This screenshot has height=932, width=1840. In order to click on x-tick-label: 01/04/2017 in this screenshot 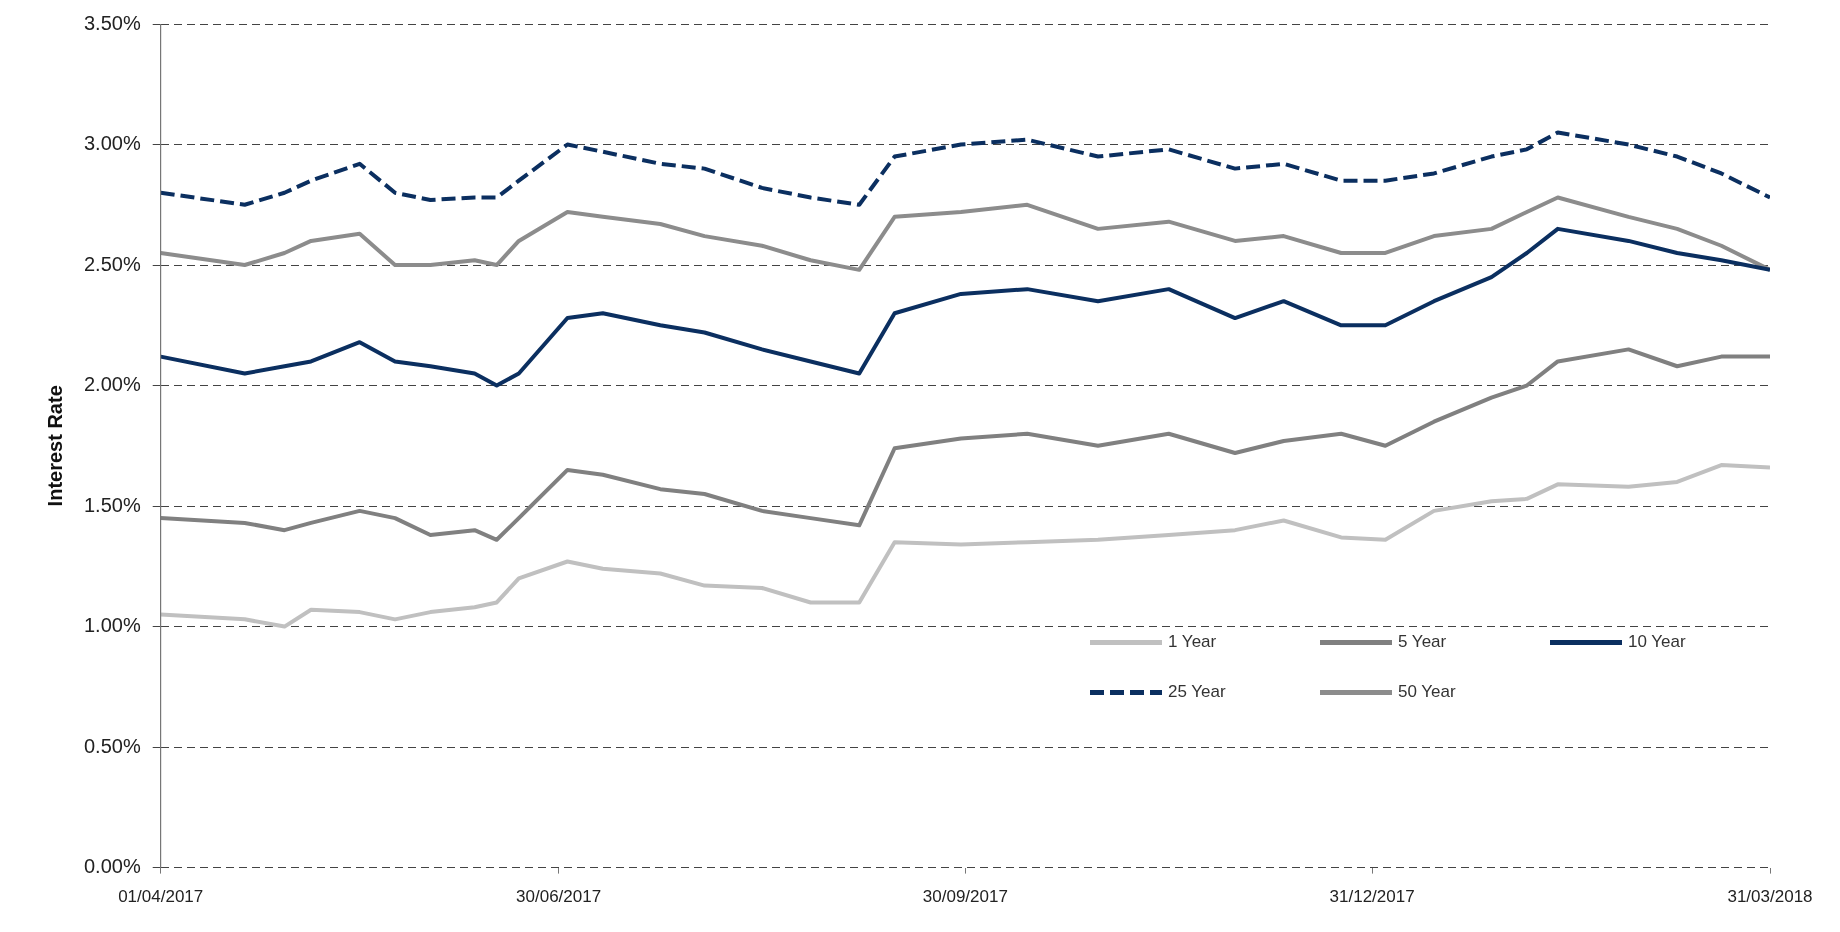, I will do `click(161, 897)`.